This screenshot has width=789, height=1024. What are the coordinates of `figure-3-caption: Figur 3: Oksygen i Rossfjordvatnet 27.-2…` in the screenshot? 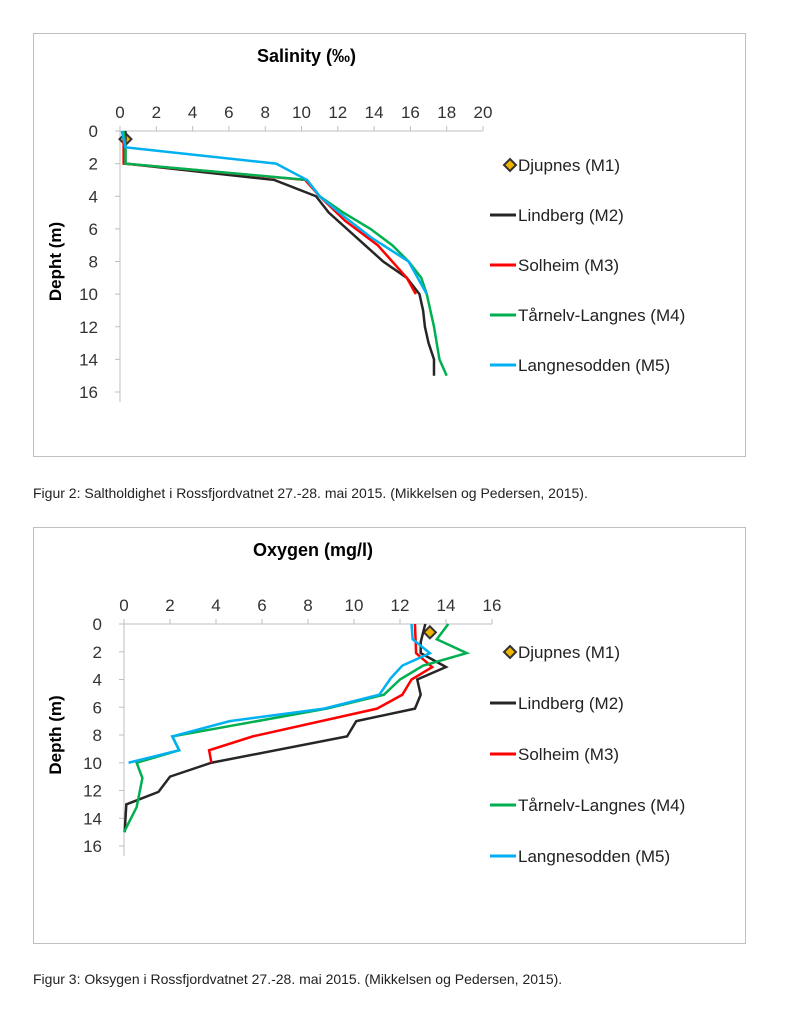 It's located at (298, 979).